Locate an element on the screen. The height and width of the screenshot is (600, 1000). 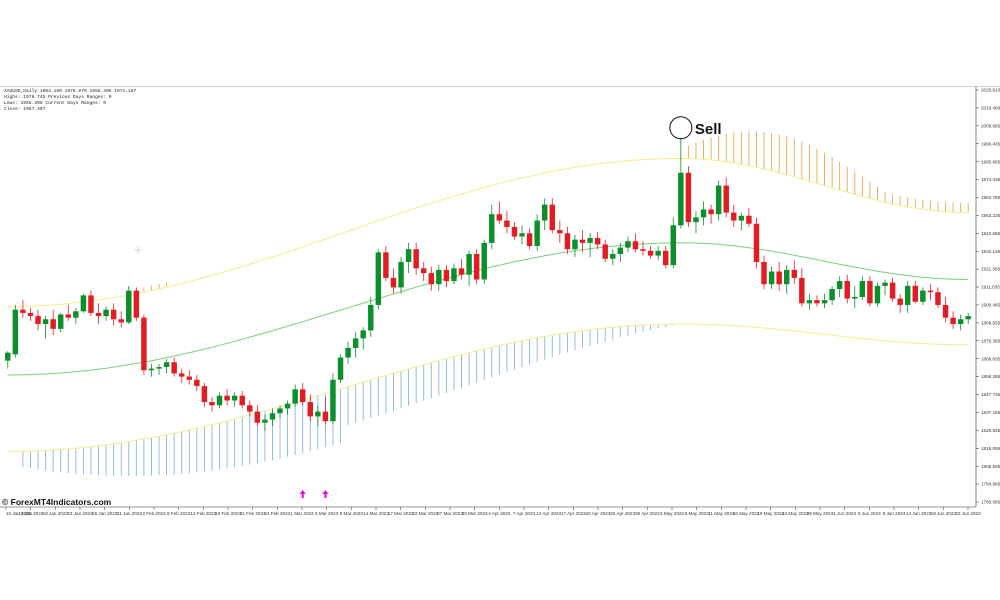
date-tick-label: 22 Jun 2023 is located at coordinates (968, 513).